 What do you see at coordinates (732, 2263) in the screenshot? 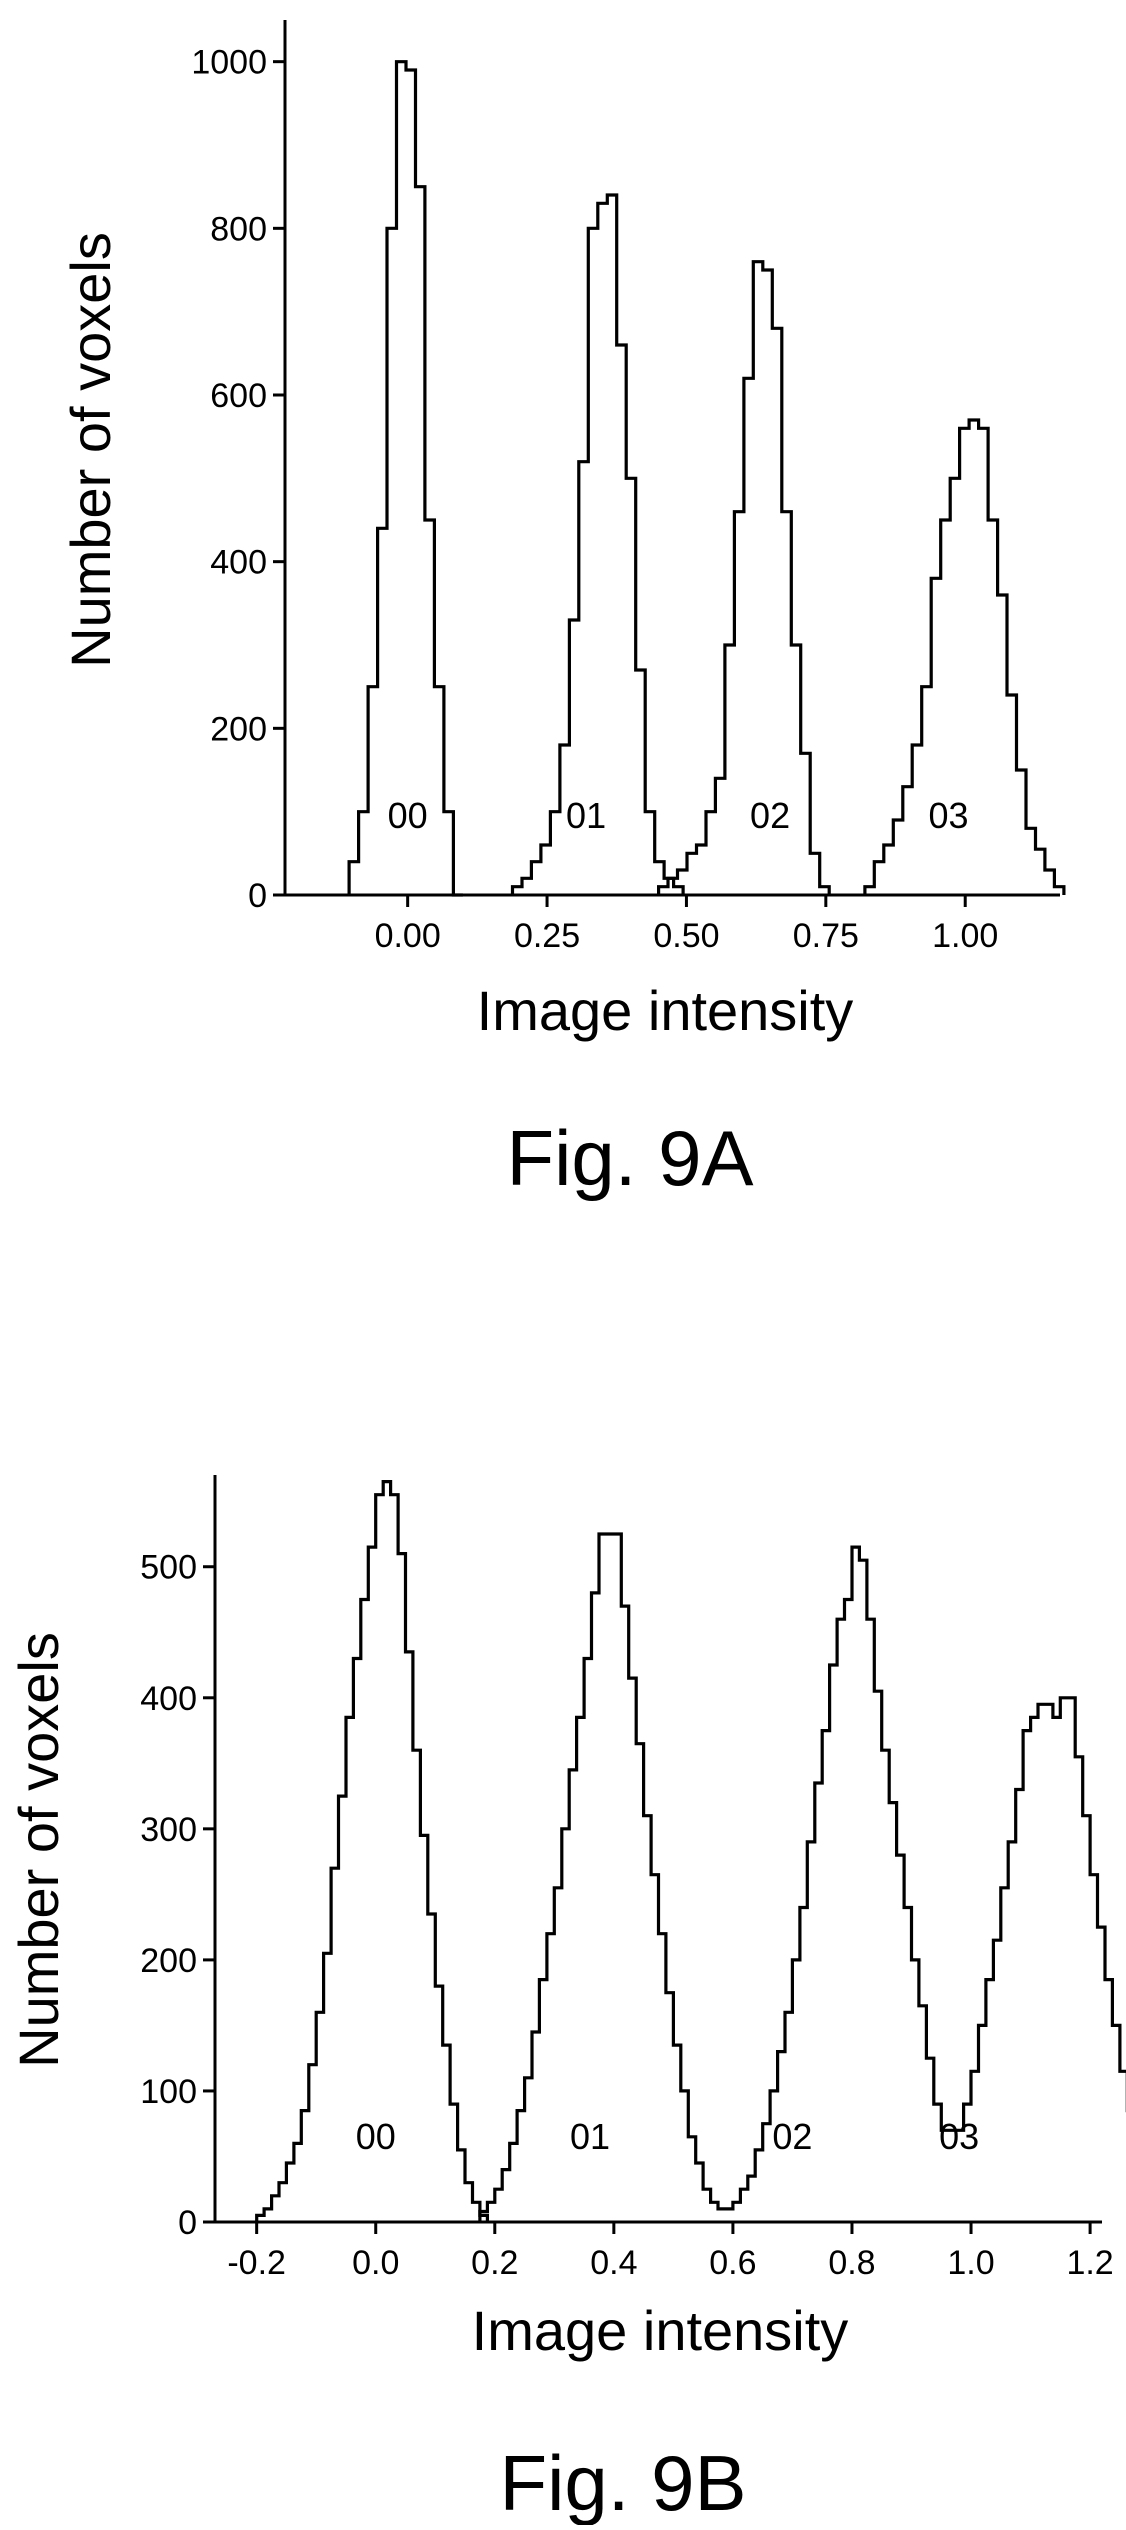
I see `x-tick-label: 0.6` at bounding box center [732, 2263].